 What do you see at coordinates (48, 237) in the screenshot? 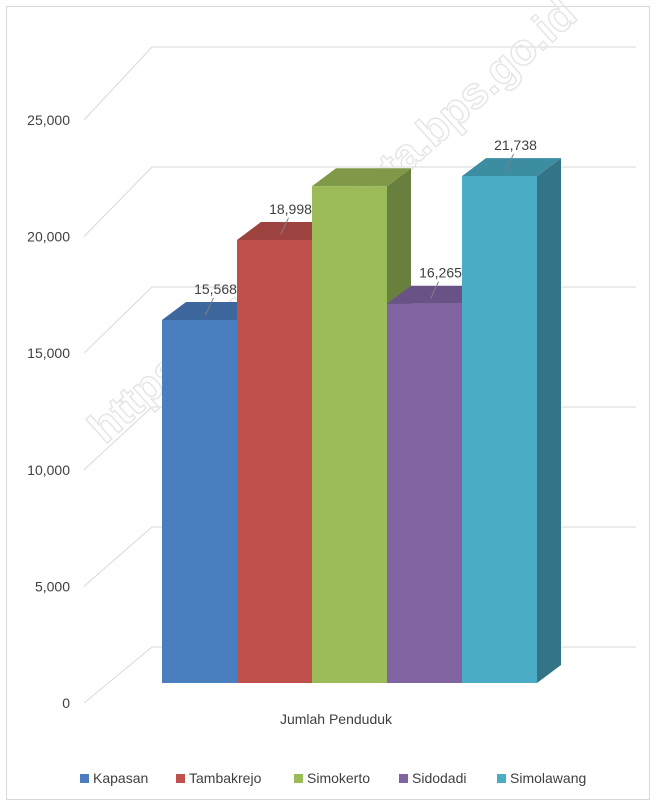
I see `y-tick-label: 20,000` at bounding box center [48, 237].